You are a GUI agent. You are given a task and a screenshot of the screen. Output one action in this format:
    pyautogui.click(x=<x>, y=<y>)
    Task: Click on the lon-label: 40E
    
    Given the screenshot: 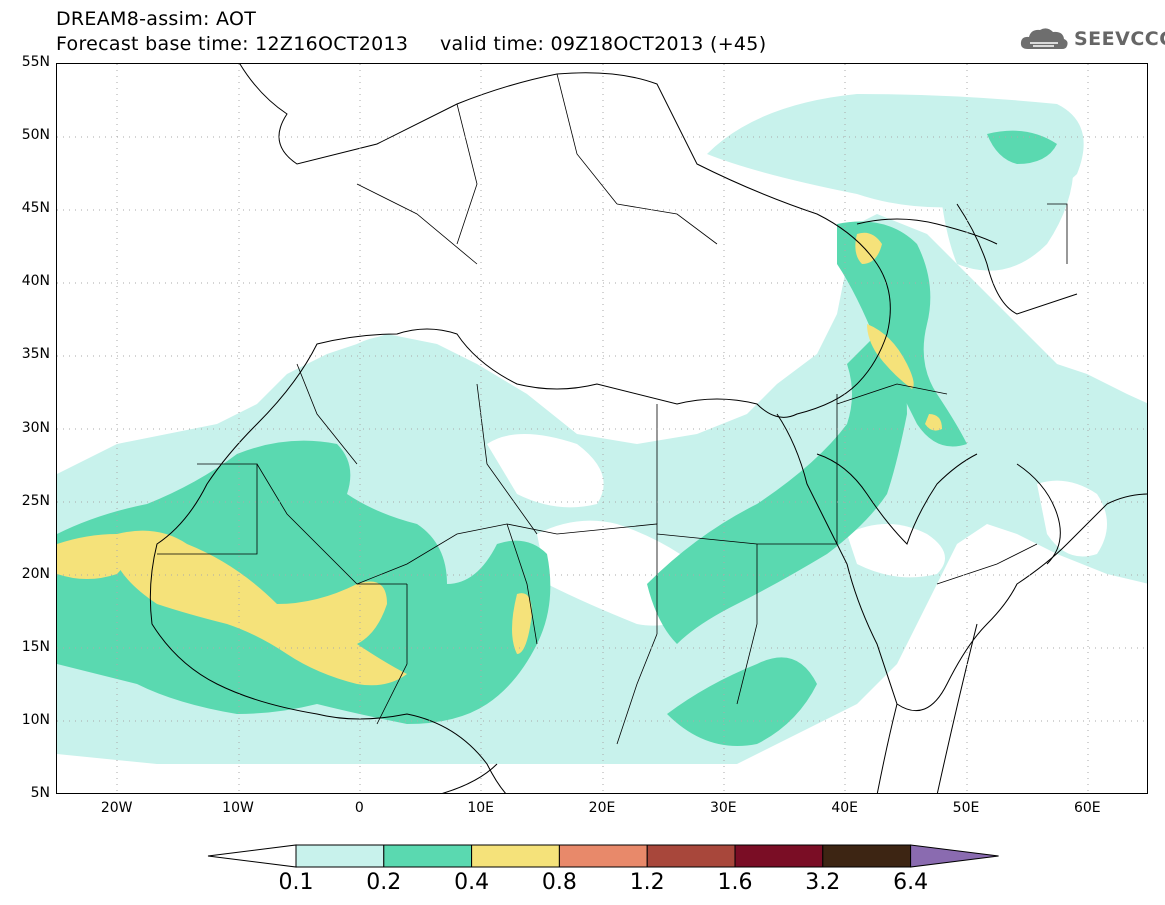 What is the action you would take?
    pyautogui.click(x=844, y=808)
    